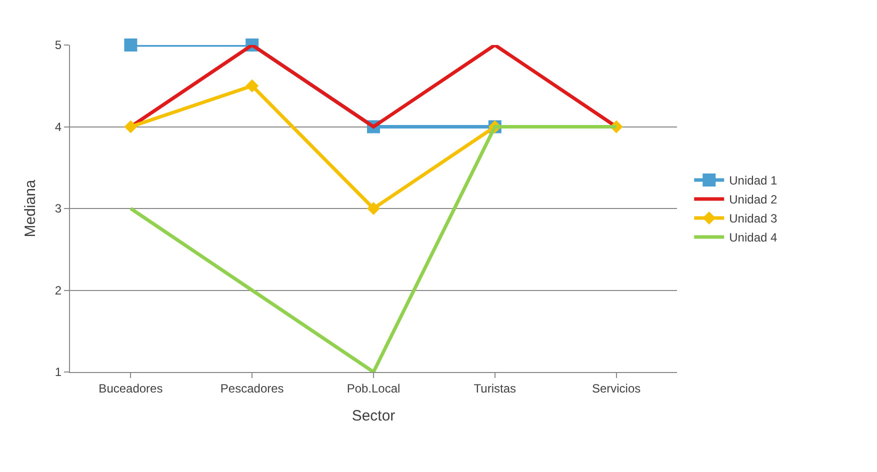 The height and width of the screenshot is (472, 877). What do you see at coordinates (58, 127) in the screenshot?
I see `y-tick-label: 4` at bounding box center [58, 127].